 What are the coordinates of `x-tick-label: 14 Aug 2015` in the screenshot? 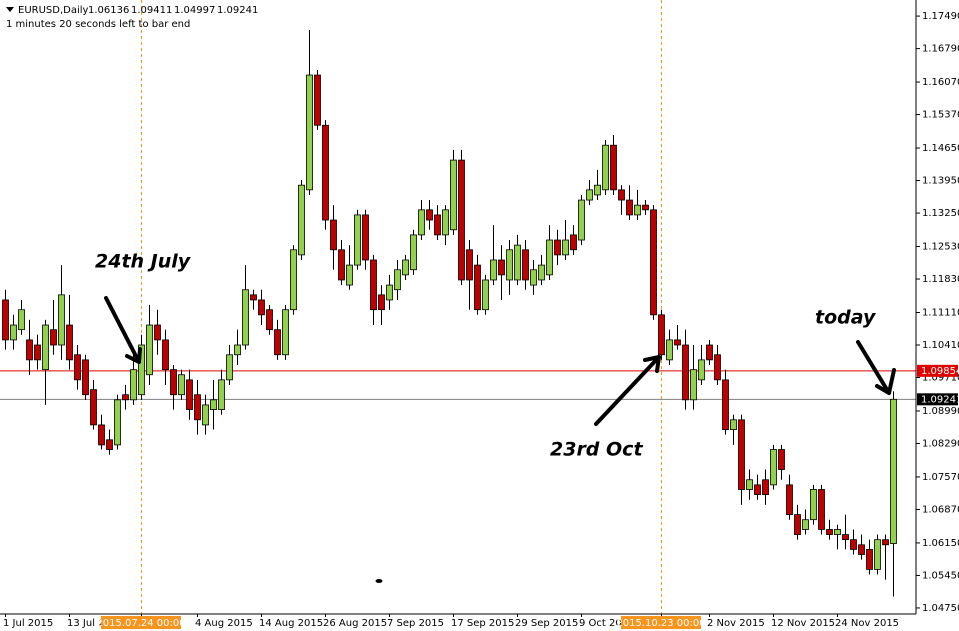 It's located at (291, 623).